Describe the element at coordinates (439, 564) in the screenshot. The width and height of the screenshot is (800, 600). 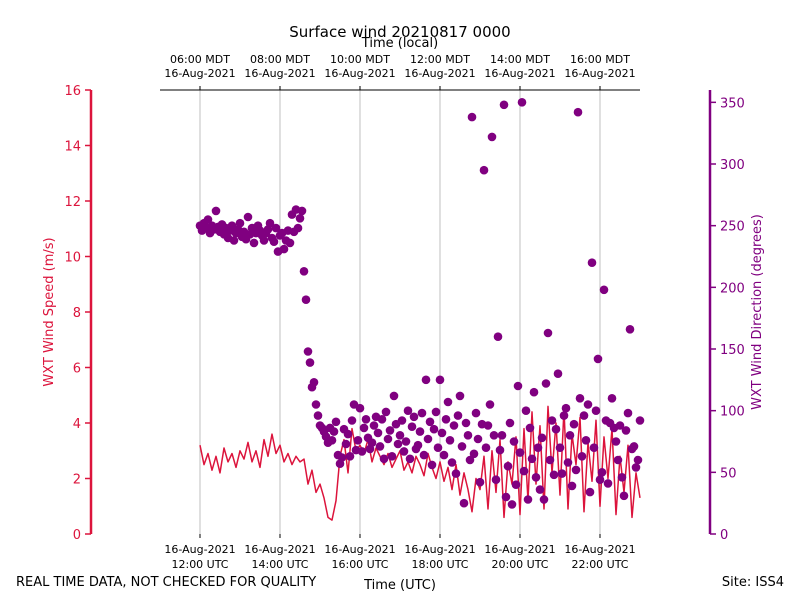
I see `bottom-tick-label-time: 18:00 UTC` at that location.